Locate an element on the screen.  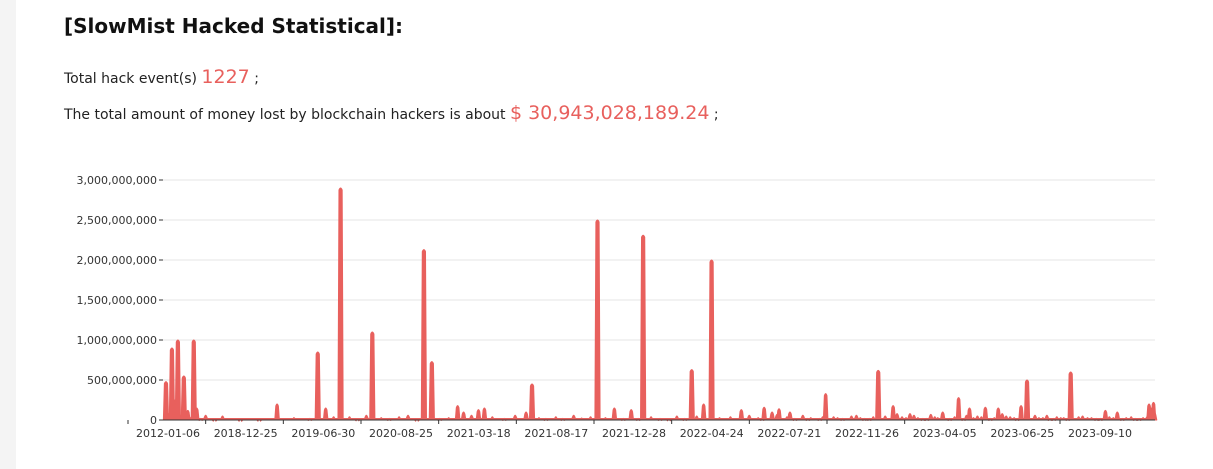
x-tick-label: 2023-06-25 is located at coordinates (1022, 433).